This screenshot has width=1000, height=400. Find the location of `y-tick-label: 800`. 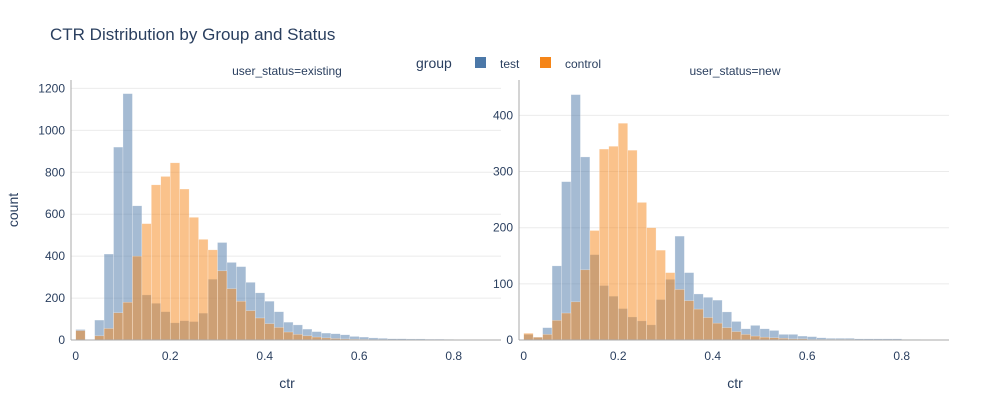

y-tick-label: 800 is located at coordinates (55, 172).